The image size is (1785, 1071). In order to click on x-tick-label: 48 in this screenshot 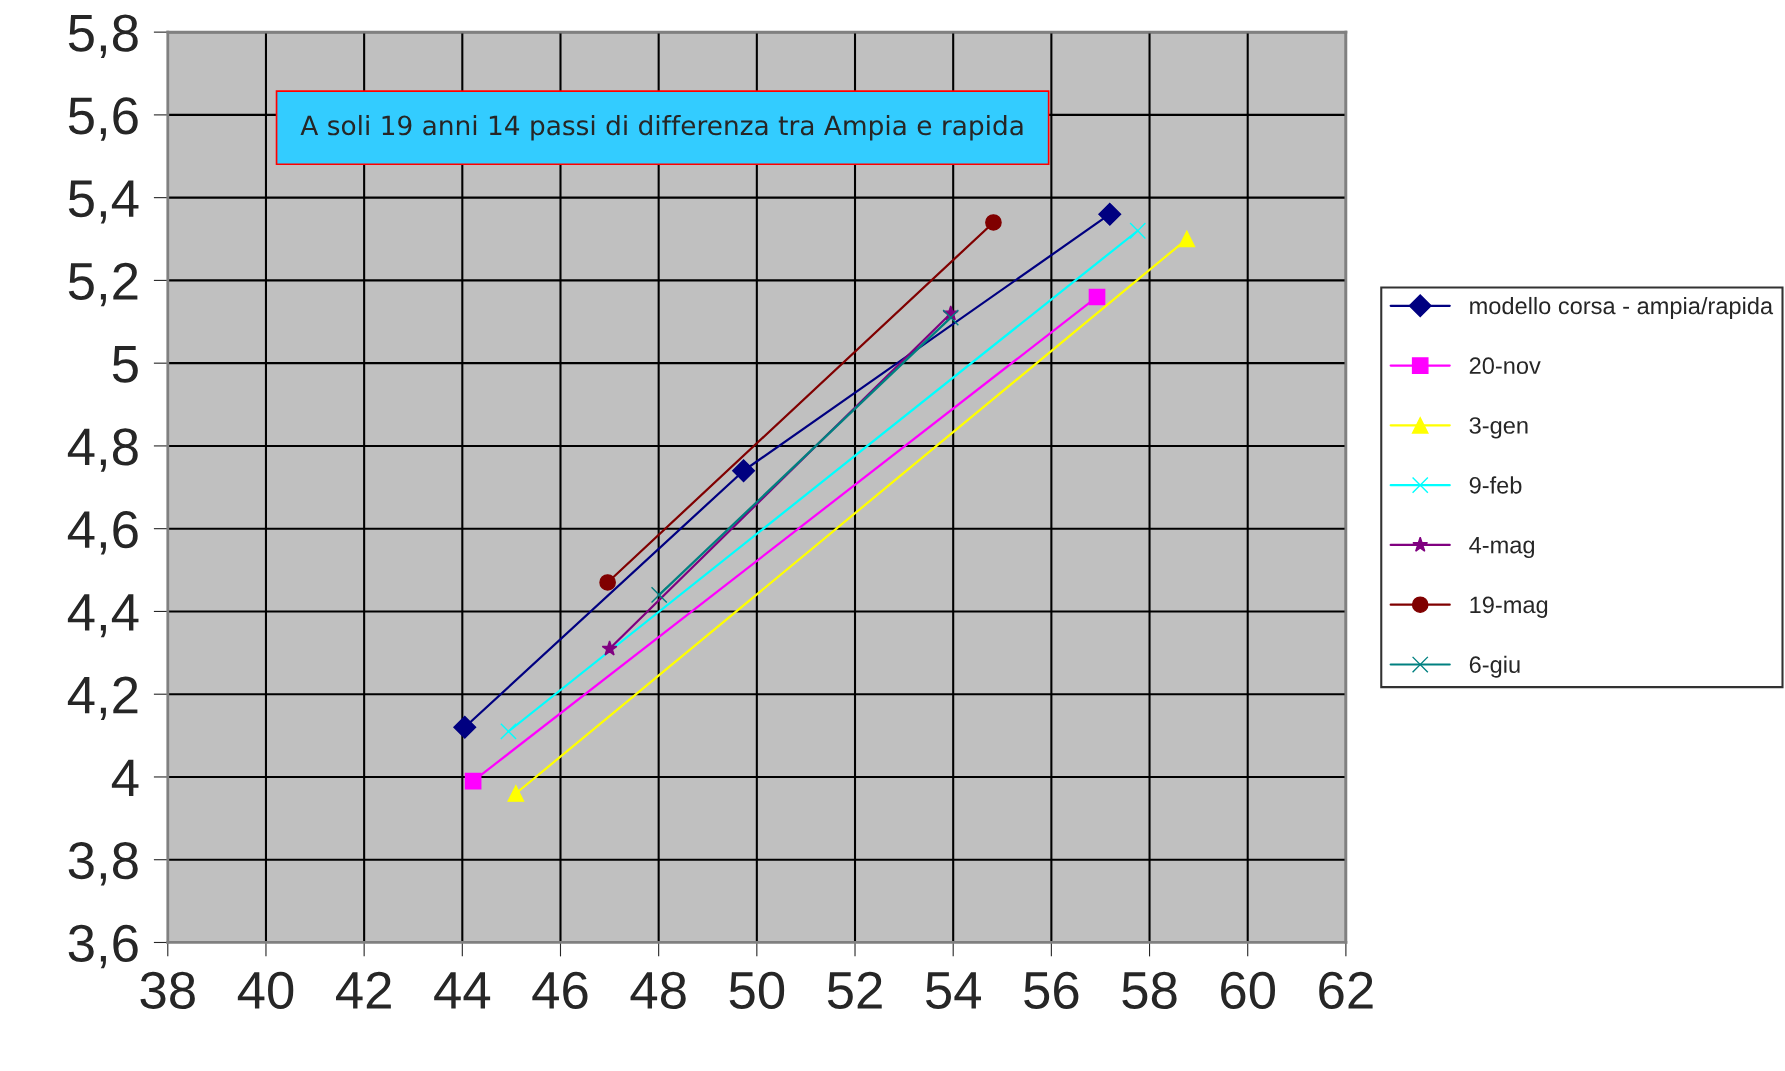, I will do `click(658, 990)`.